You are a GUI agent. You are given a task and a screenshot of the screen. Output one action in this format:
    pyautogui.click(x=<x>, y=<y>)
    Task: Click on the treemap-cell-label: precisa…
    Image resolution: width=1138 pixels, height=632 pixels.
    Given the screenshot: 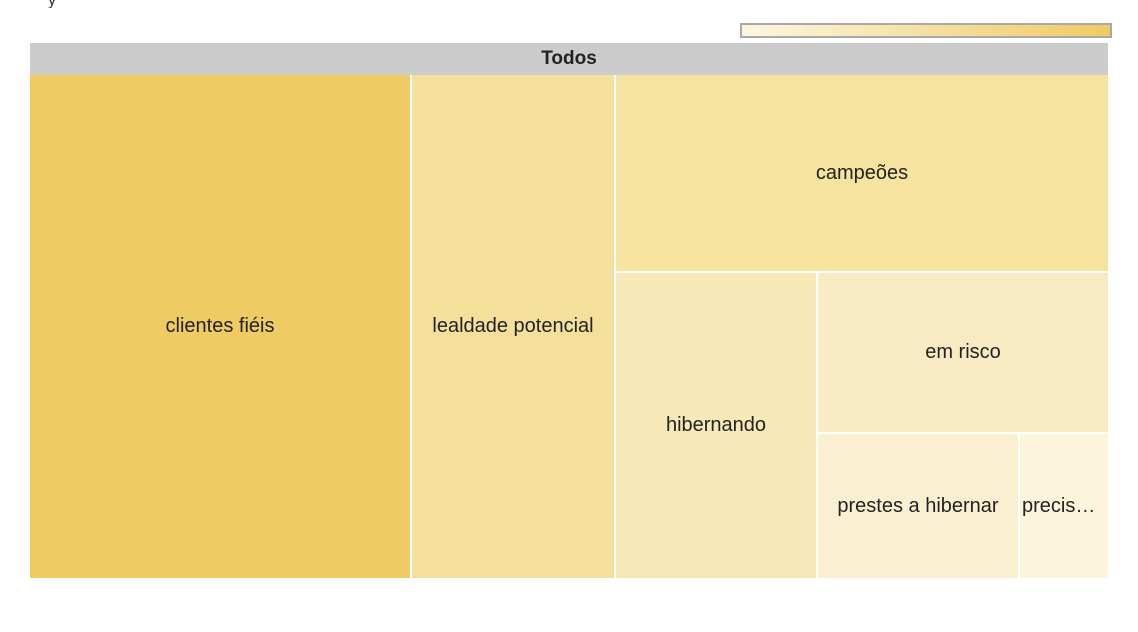 What is the action you would take?
    pyautogui.click(x=1064, y=505)
    